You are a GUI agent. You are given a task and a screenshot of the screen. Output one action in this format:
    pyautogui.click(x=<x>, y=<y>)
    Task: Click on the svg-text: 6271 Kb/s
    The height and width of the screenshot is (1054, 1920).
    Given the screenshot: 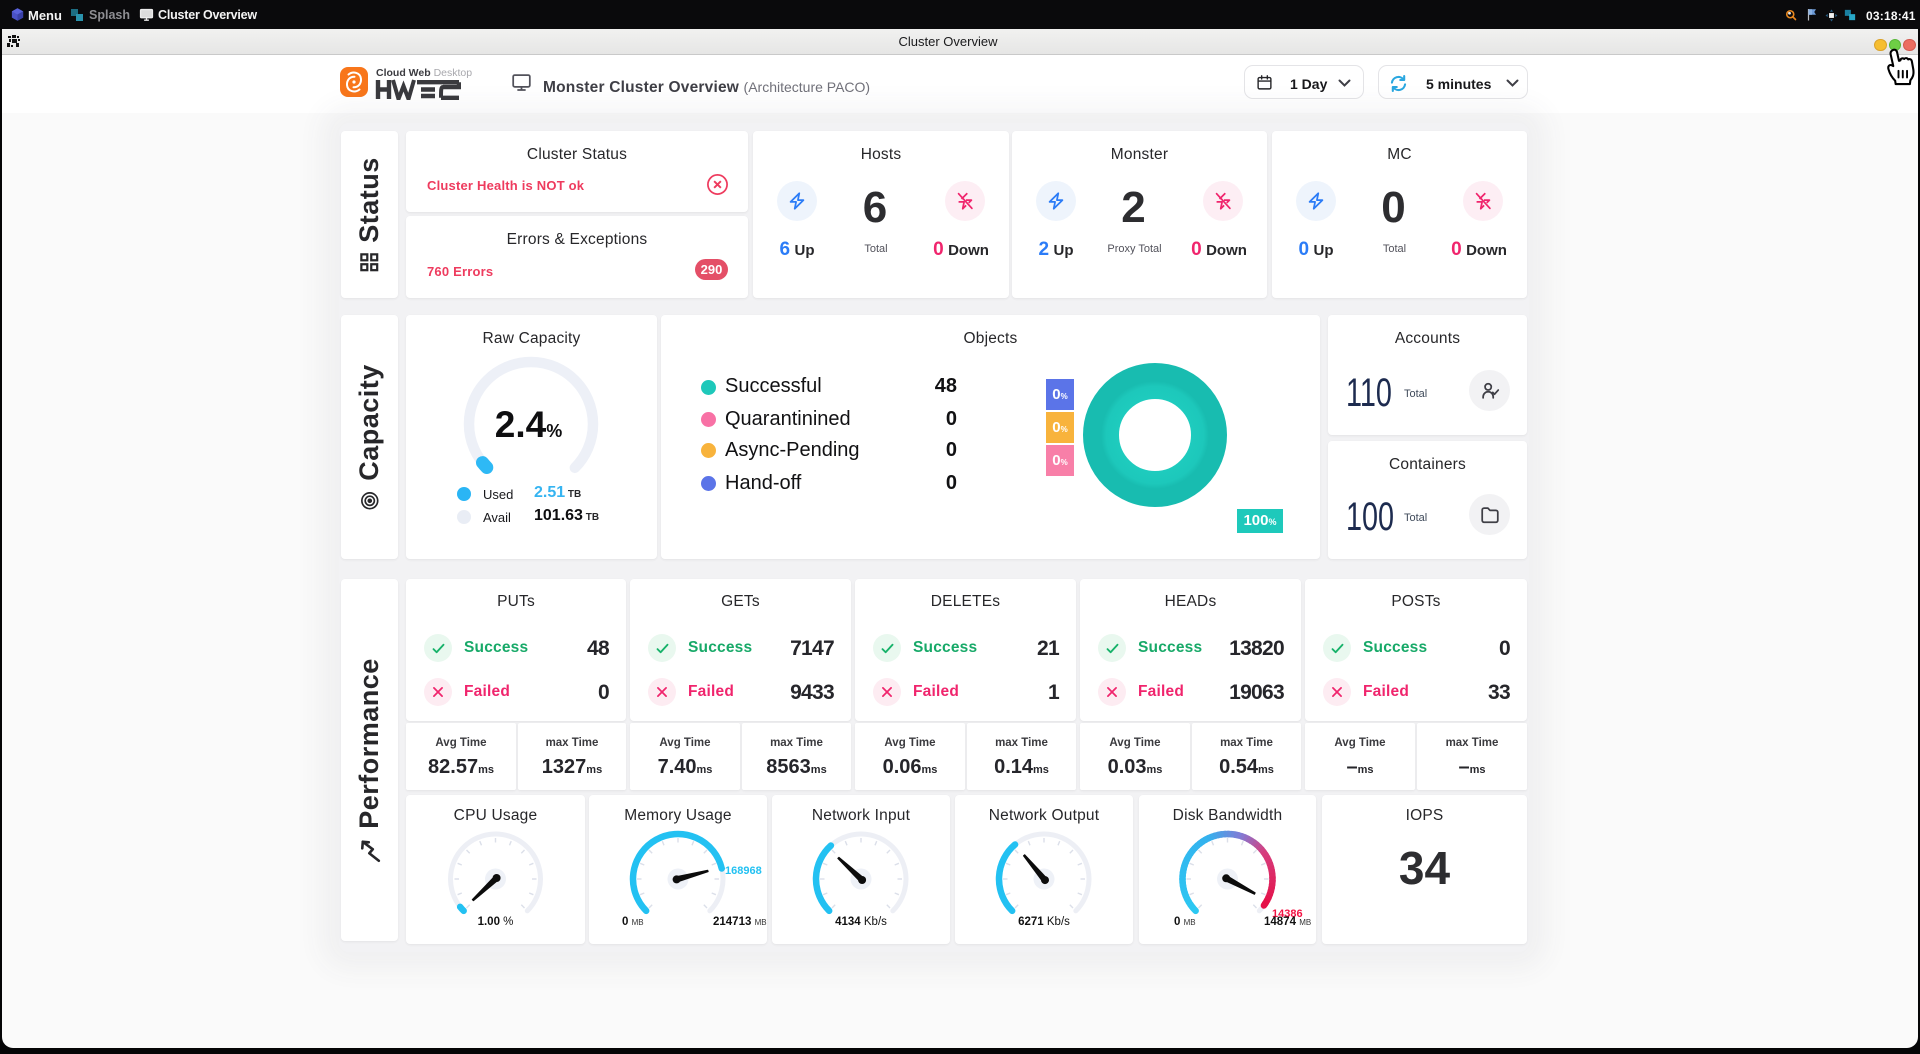 What is the action you would take?
    pyautogui.click(x=1044, y=922)
    